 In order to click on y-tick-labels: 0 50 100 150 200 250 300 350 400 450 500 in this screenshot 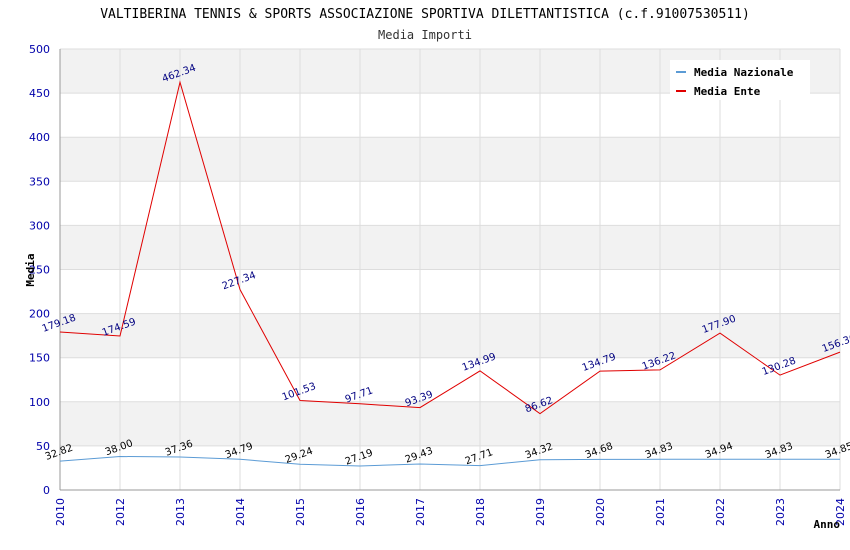, I will do `click(39, 270)`.